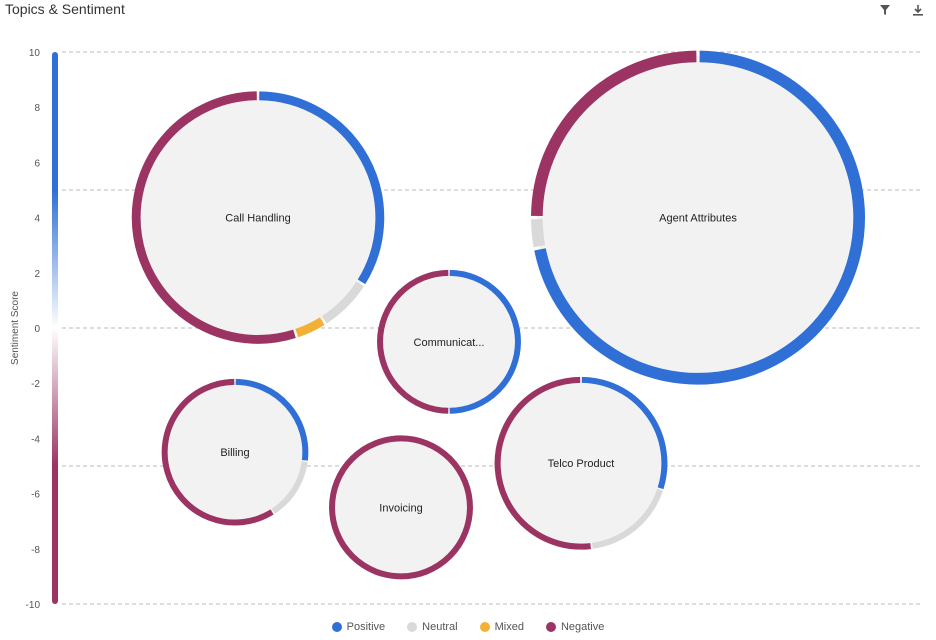 This screenshot has width=936, height=640. I want to click on y-axis-label: Sentiment Score, so click(15, 328).